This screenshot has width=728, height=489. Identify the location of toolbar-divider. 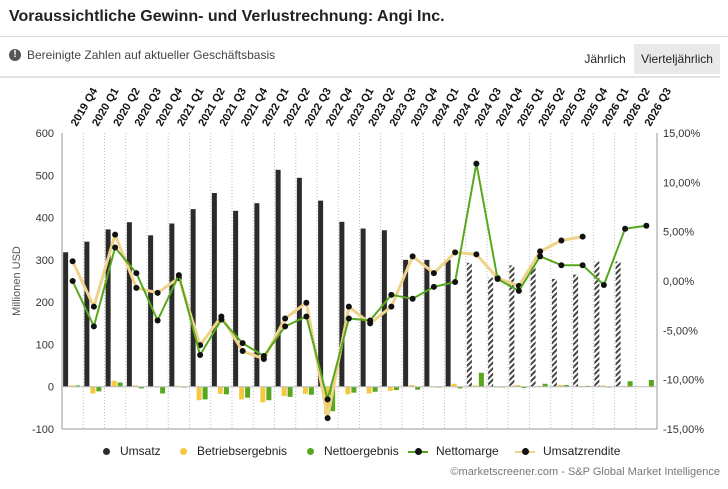
(360, 77).